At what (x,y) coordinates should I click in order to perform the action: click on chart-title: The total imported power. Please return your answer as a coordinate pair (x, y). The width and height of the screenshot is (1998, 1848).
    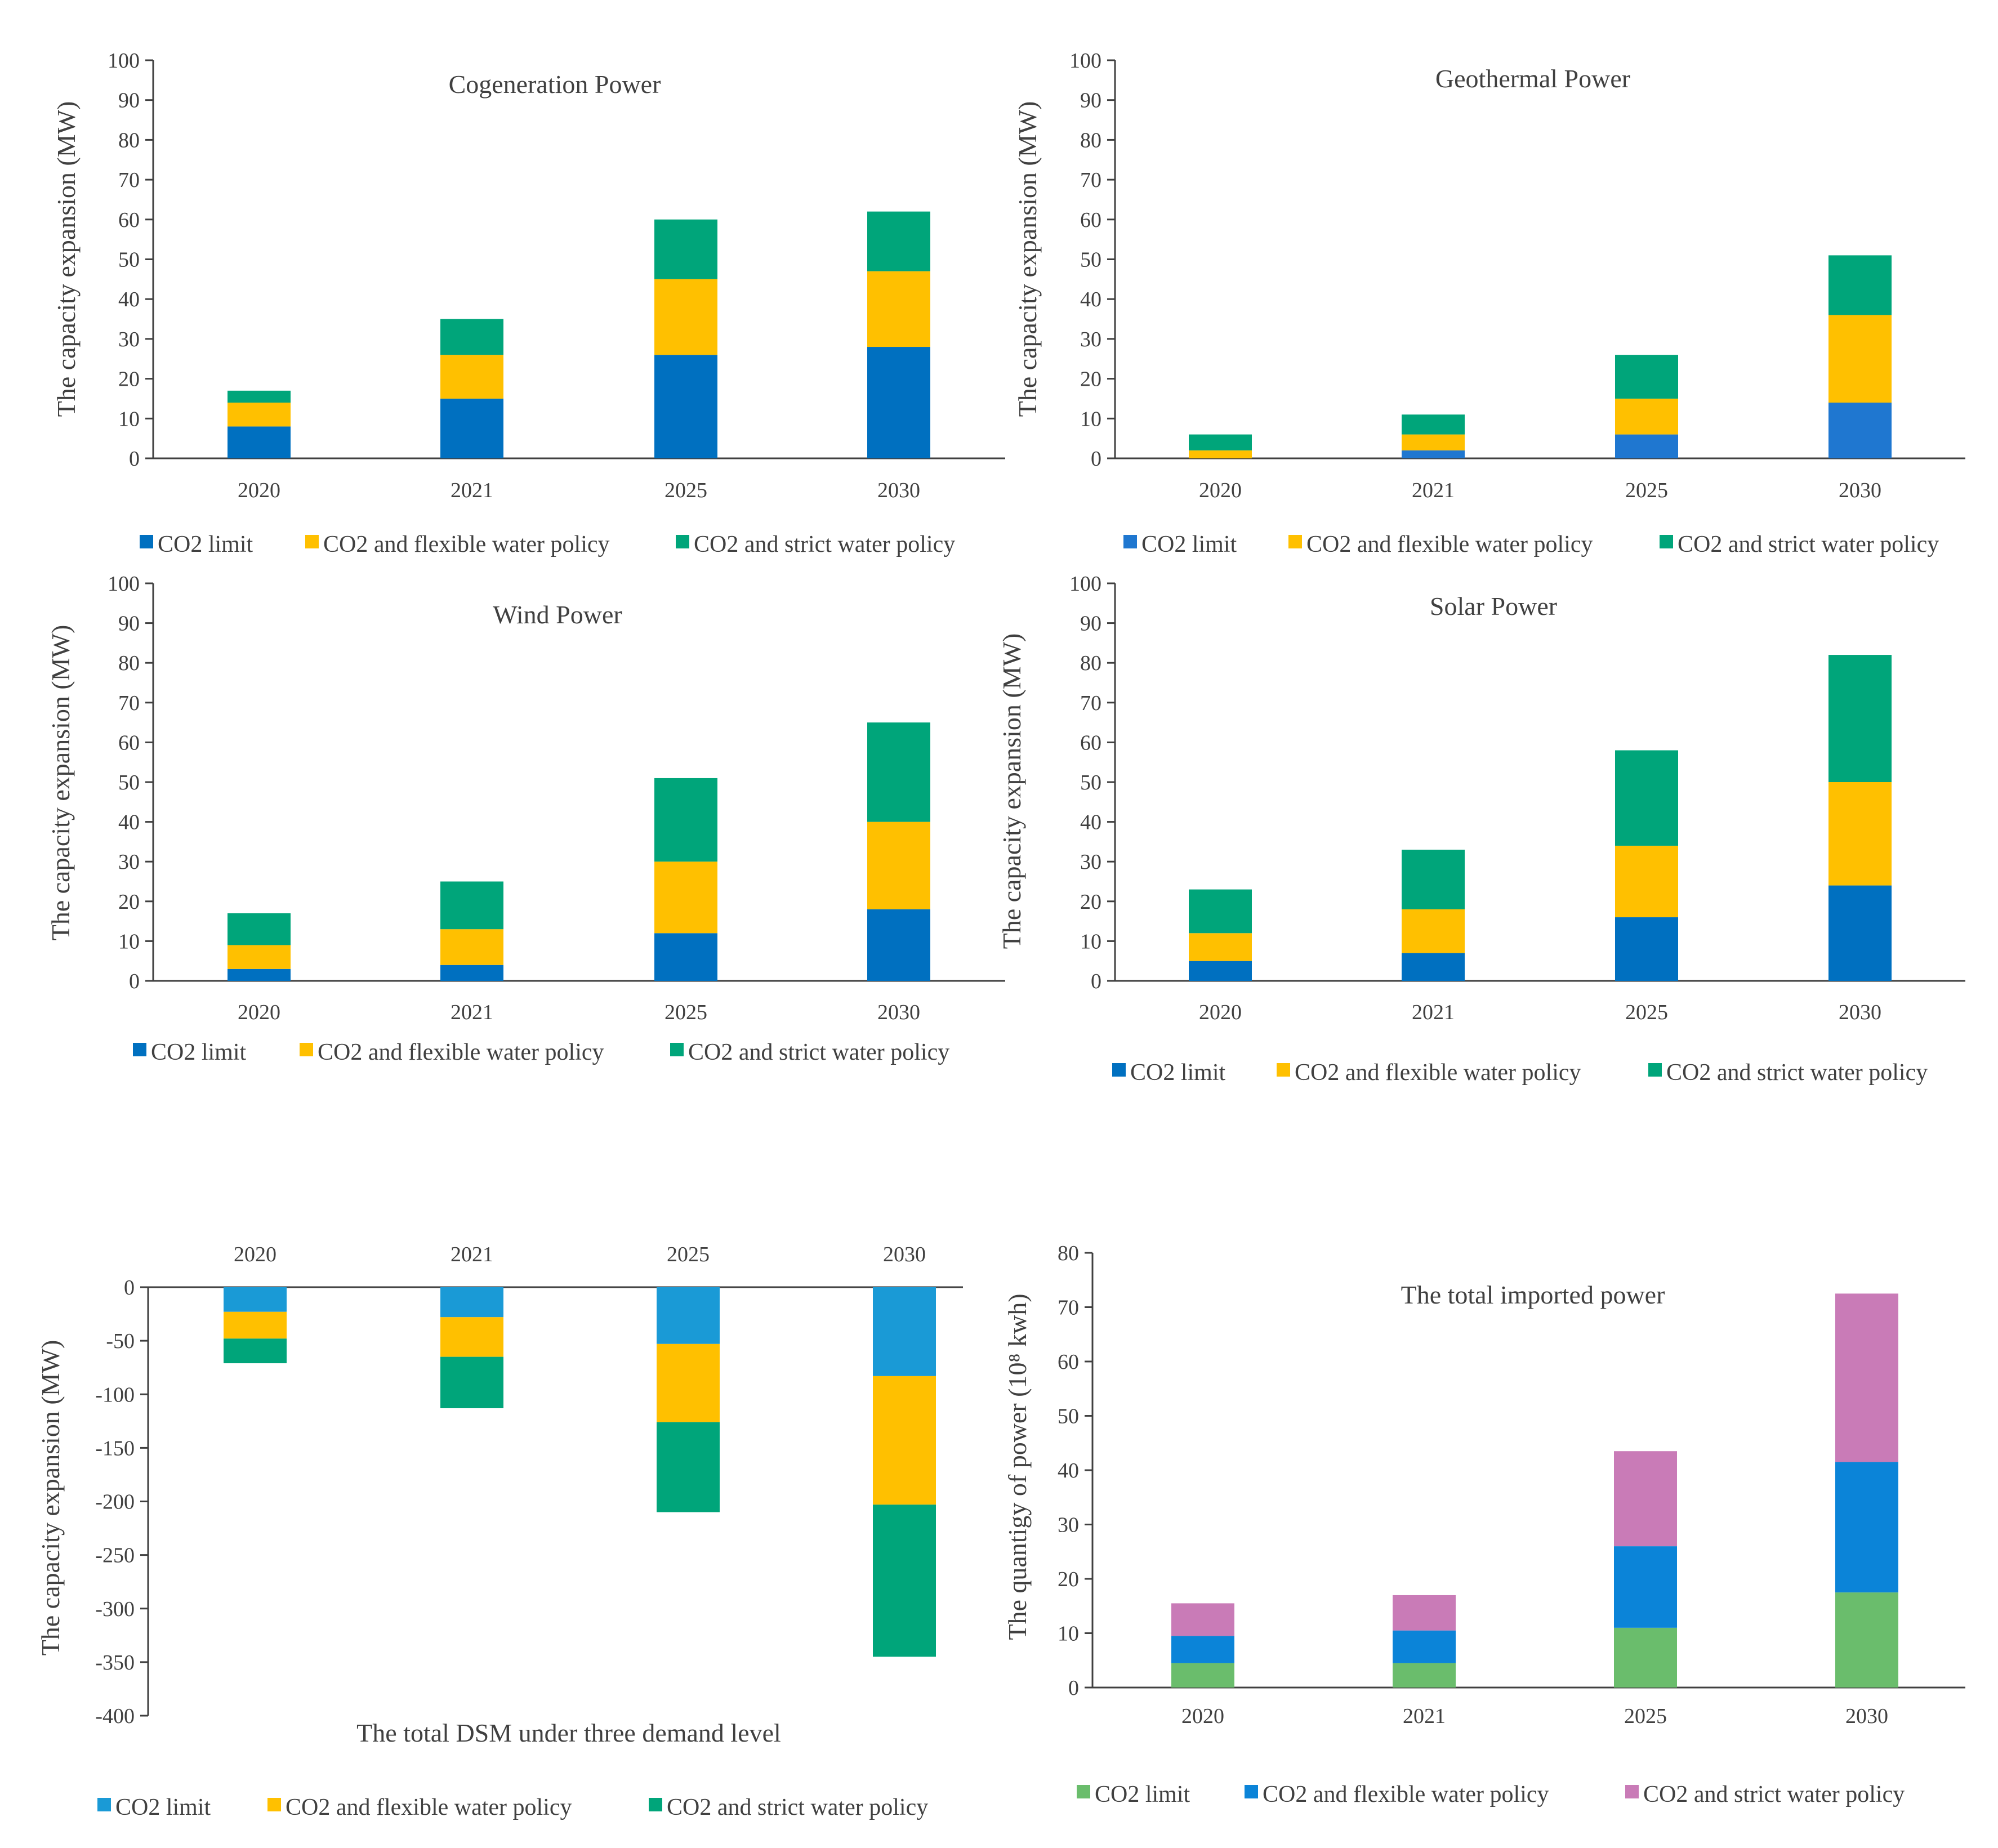
    Looking at the image, I should click on (1533, 1295).